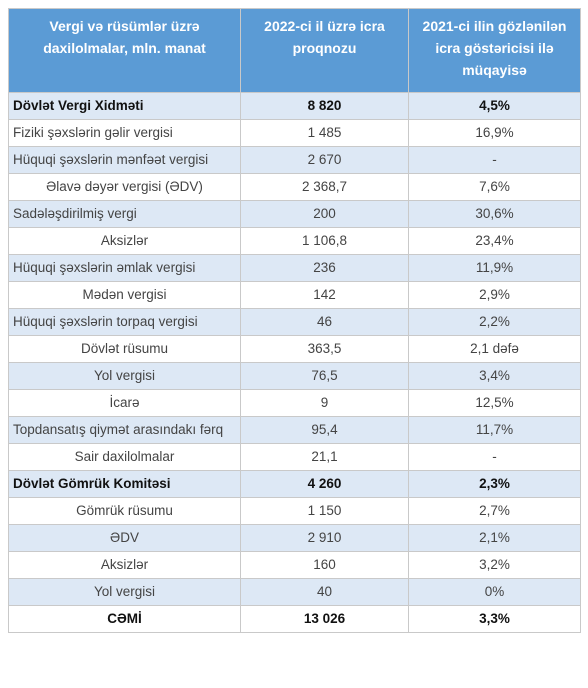 This screenshot has width=588, height=688. I want to click on table-row: Yol vergisi 76,5 3,4%, so click(294, 376).